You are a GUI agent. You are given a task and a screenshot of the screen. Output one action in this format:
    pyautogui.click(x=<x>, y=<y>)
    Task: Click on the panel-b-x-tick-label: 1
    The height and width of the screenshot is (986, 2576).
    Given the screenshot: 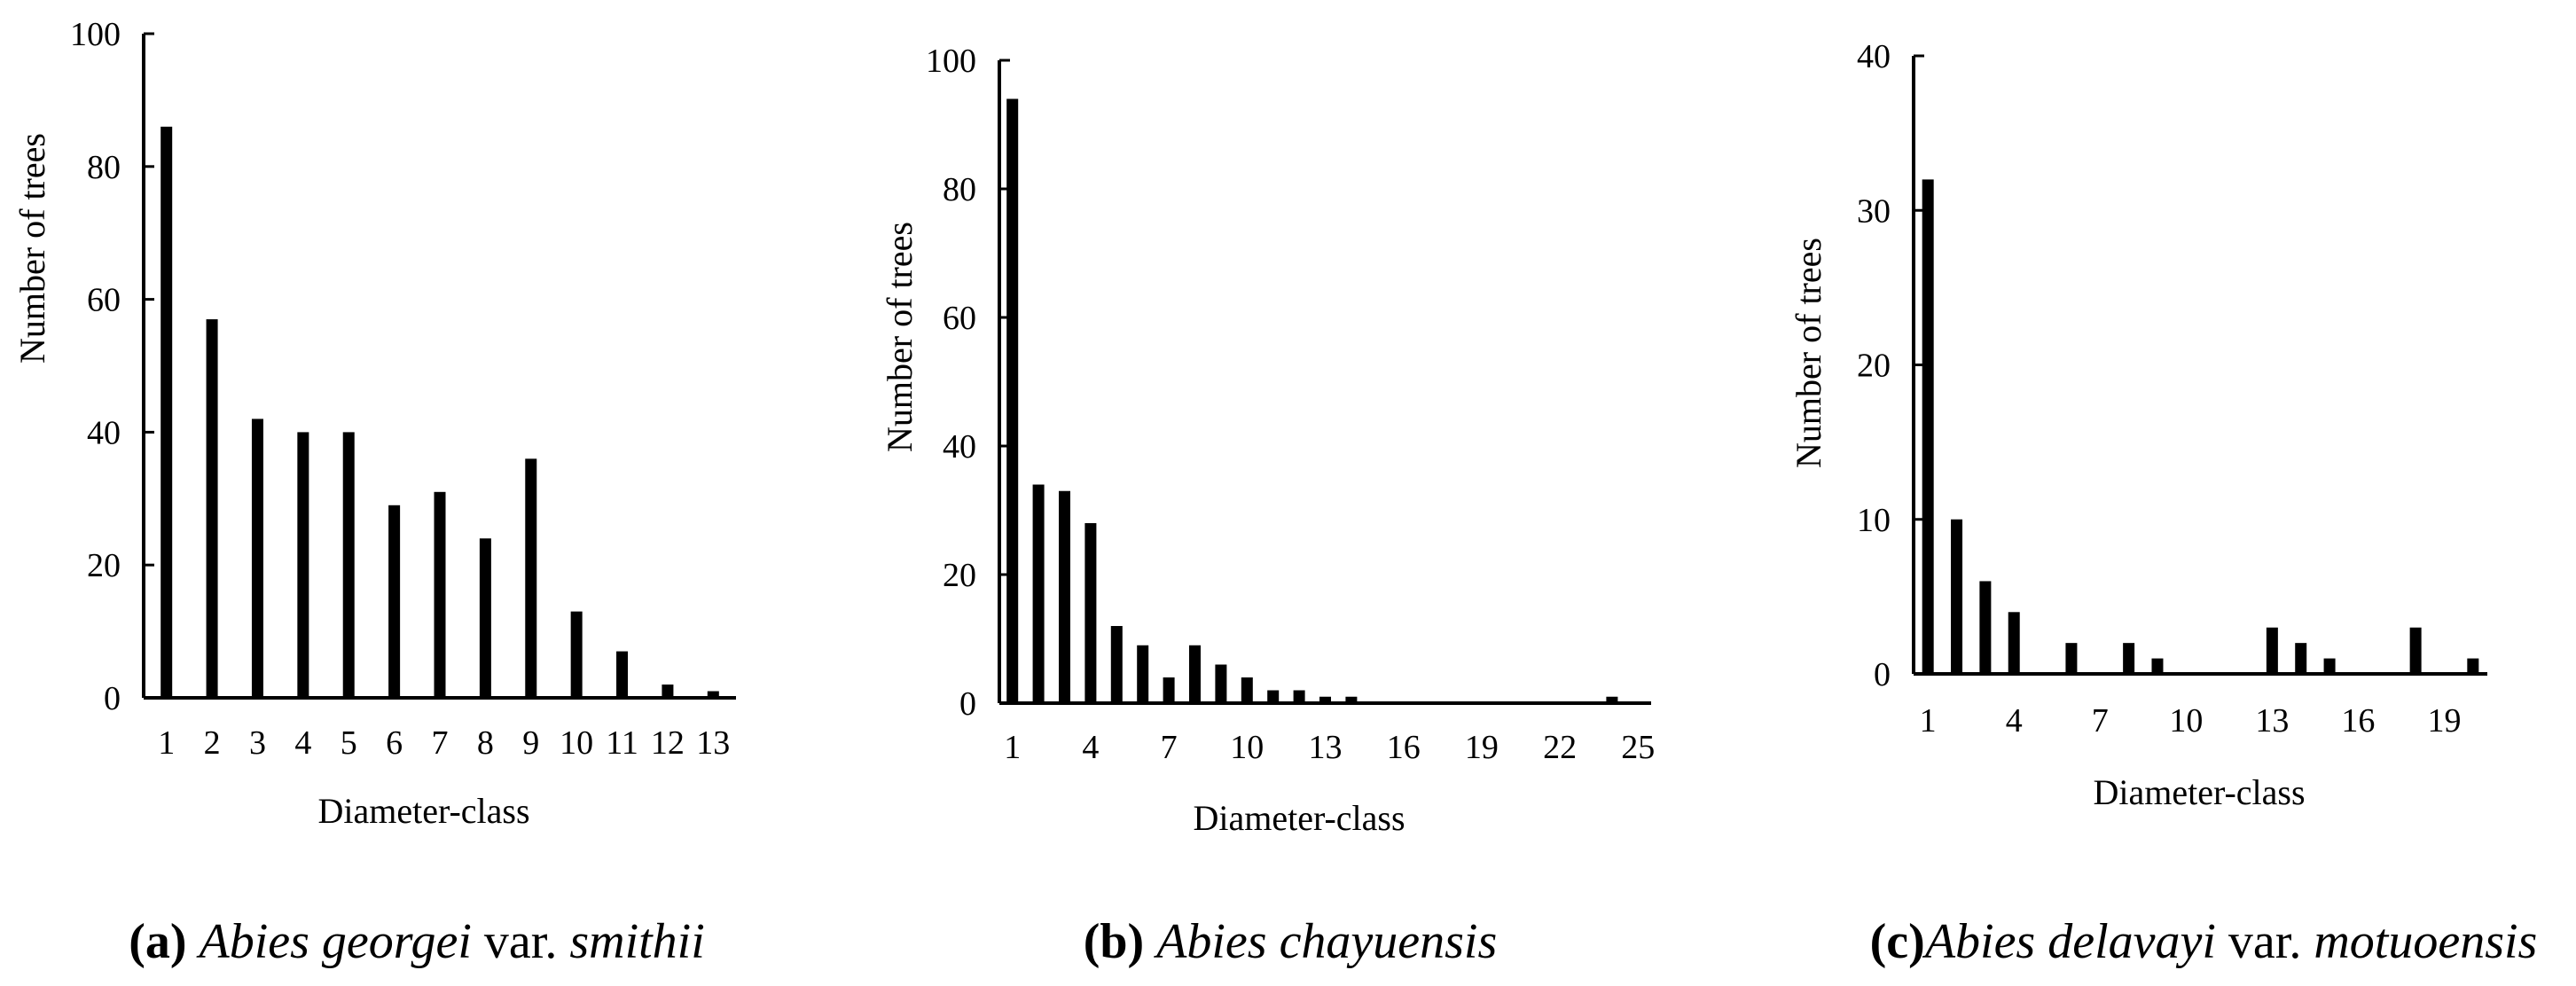 What is the action you would take?
    pyautogui.click(x=1012, y=747)
    